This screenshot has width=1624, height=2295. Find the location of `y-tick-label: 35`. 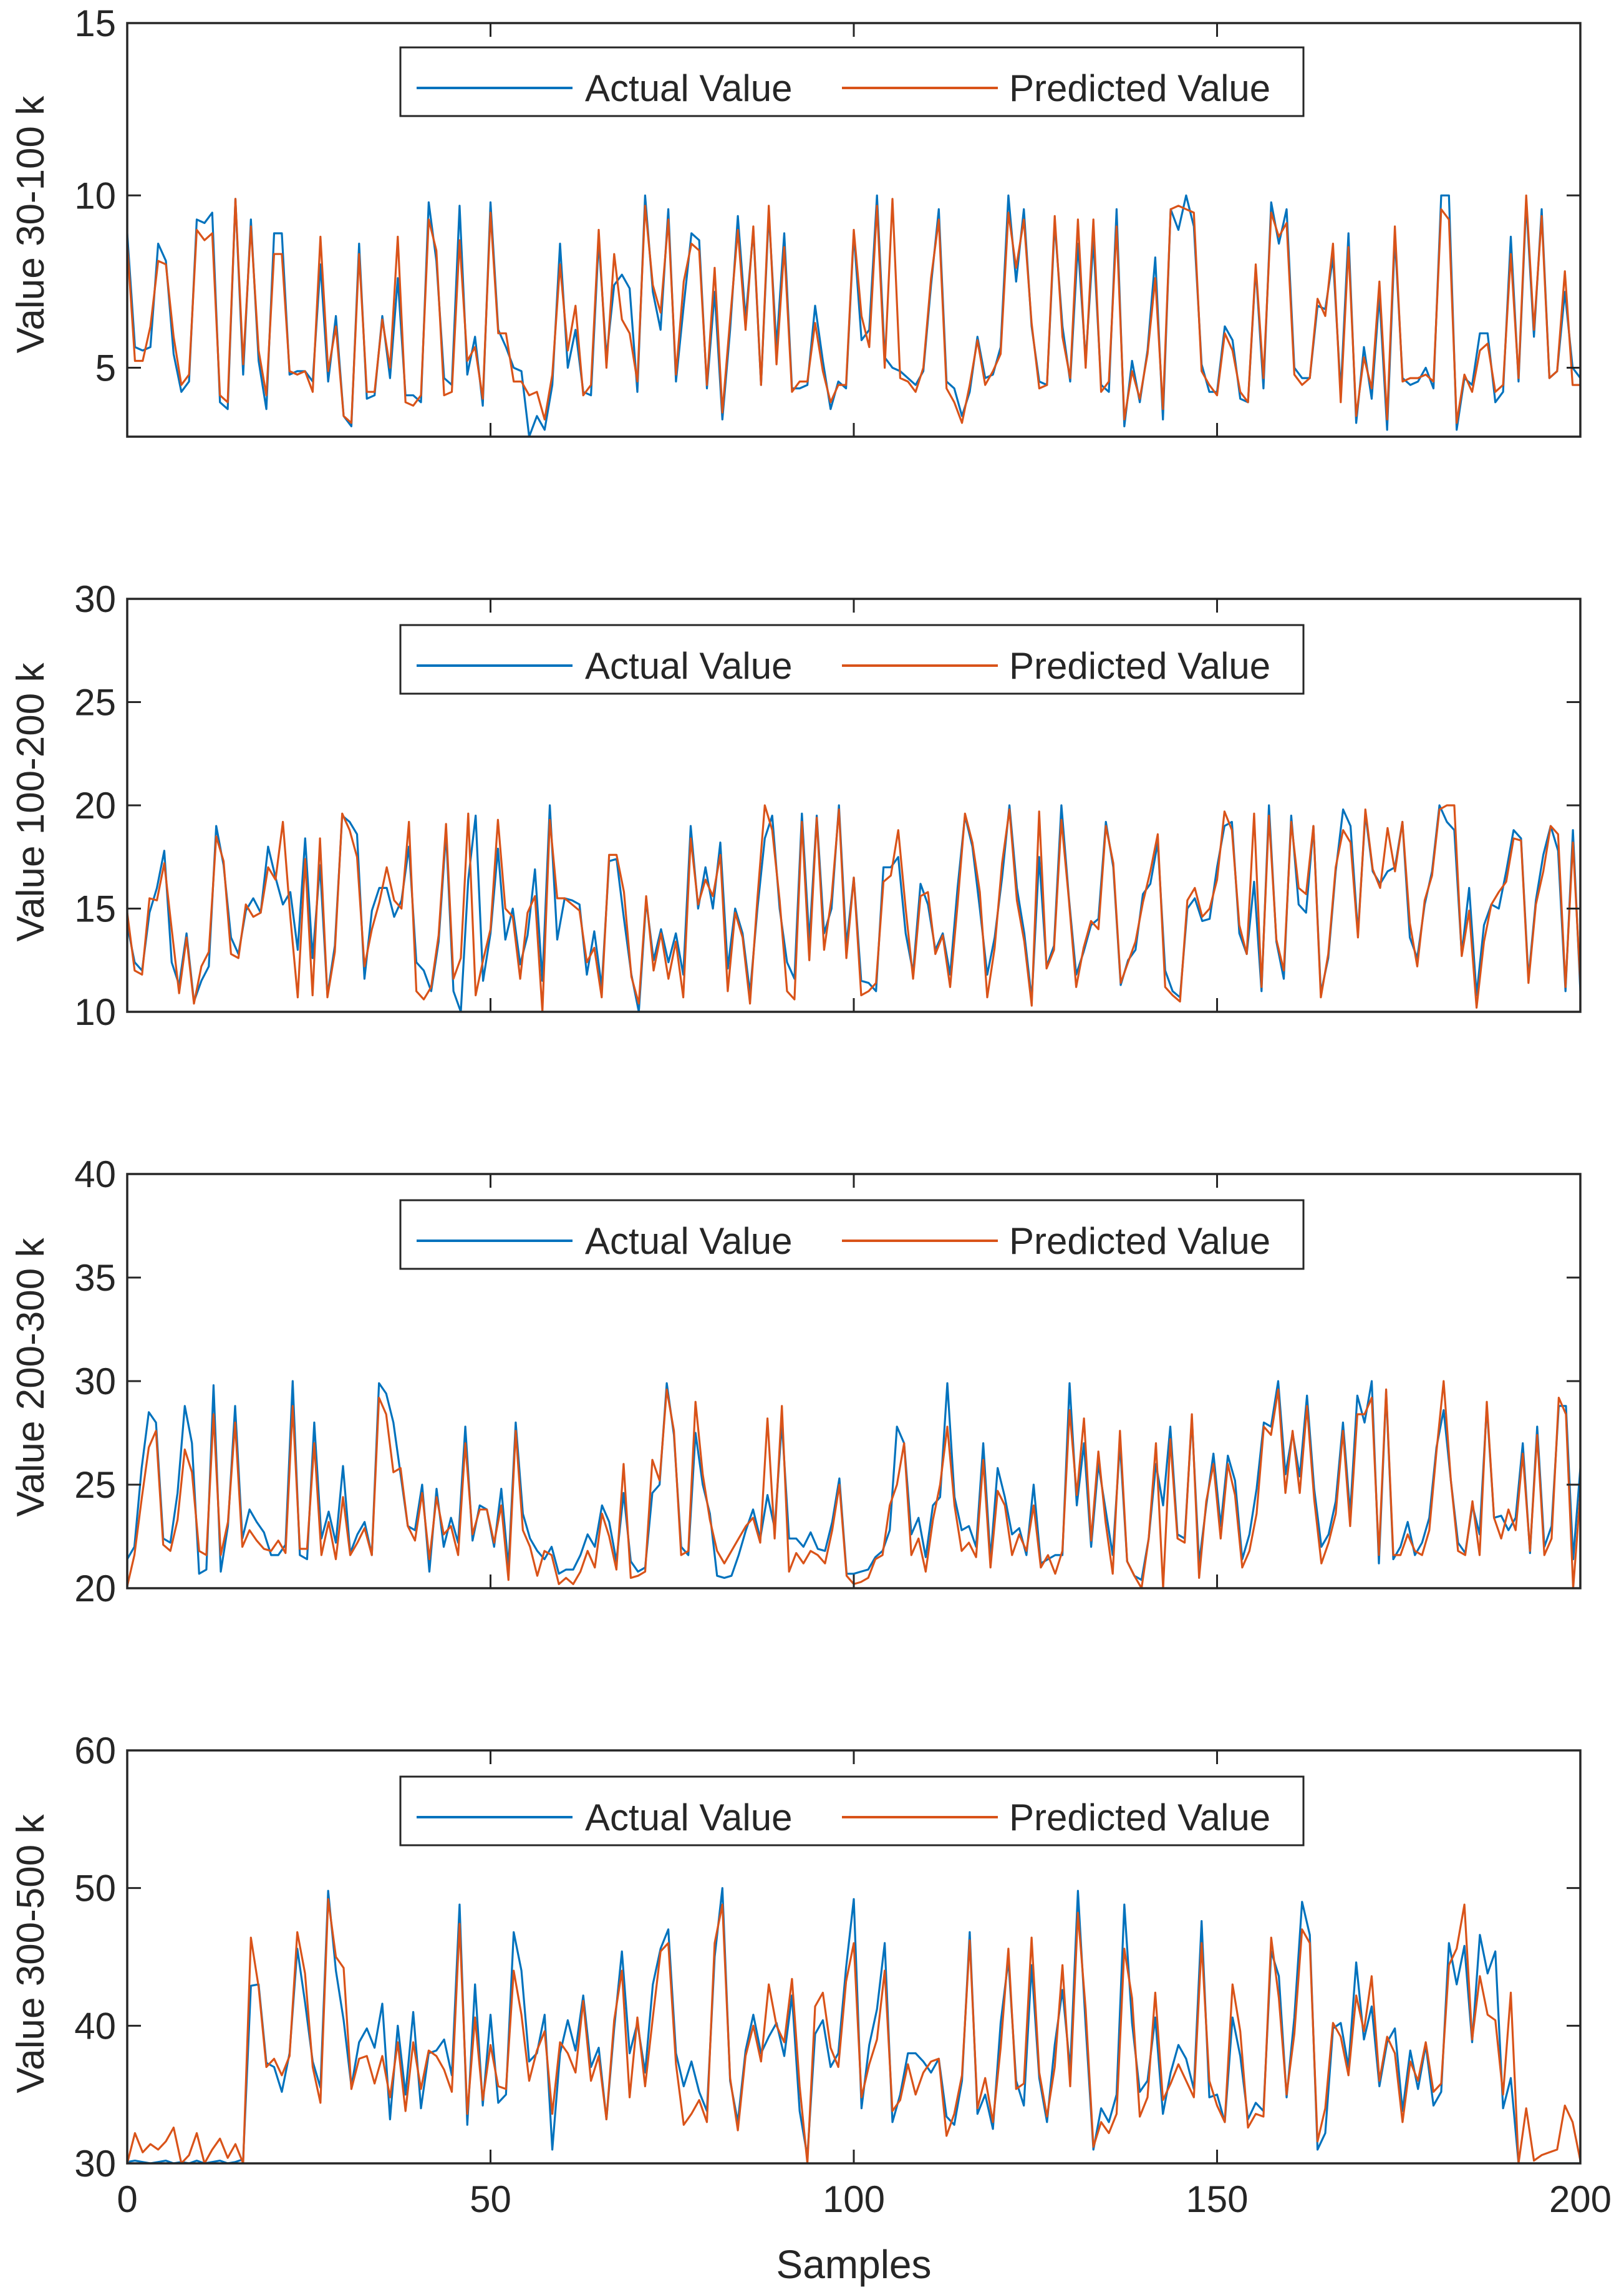

y-tick-label: 35 is located at coordinates (95, 1278).